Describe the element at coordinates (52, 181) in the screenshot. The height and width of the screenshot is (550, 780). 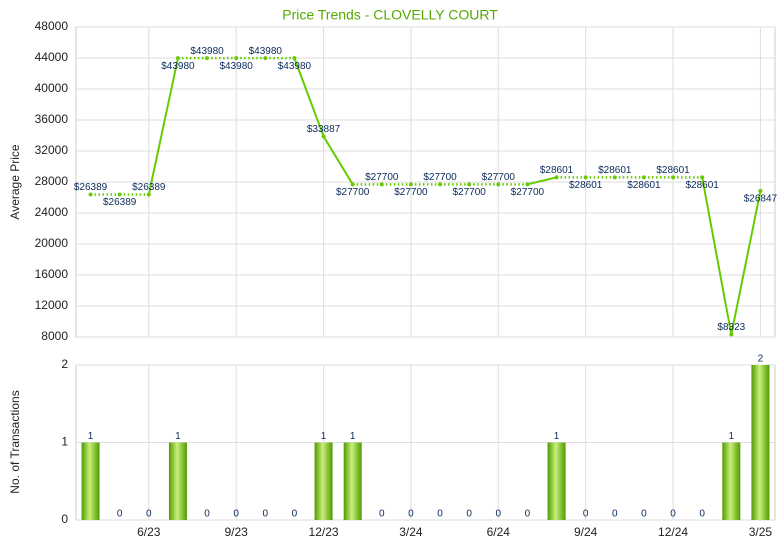
I see `y-tick-label: 28000` at that location.